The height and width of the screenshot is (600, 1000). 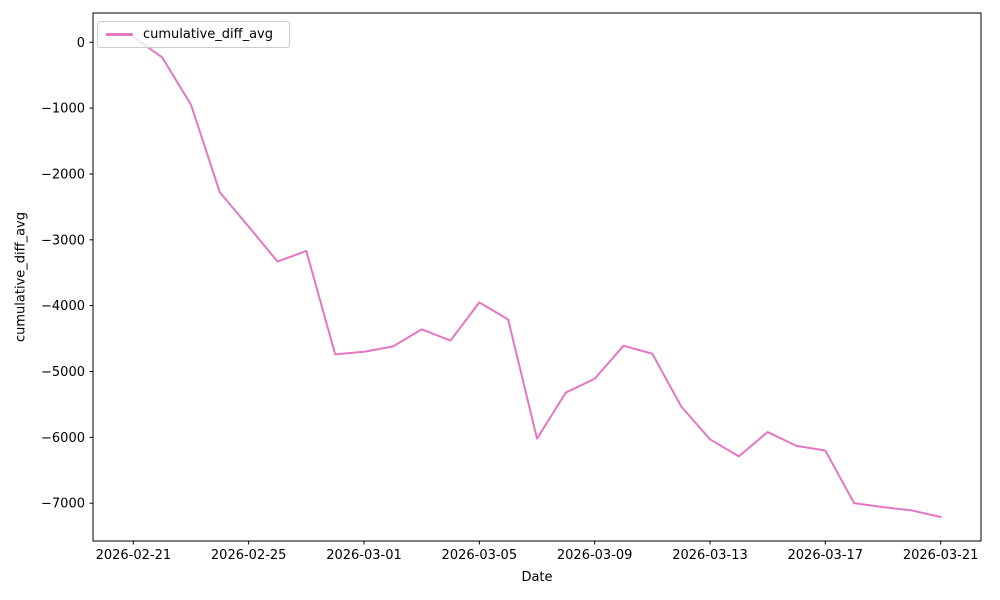 What do you see at coordinates (208, 34) in the screenshot?
I see `legend-label: cumulative_diff_avg` at bounding box center [208, 34].